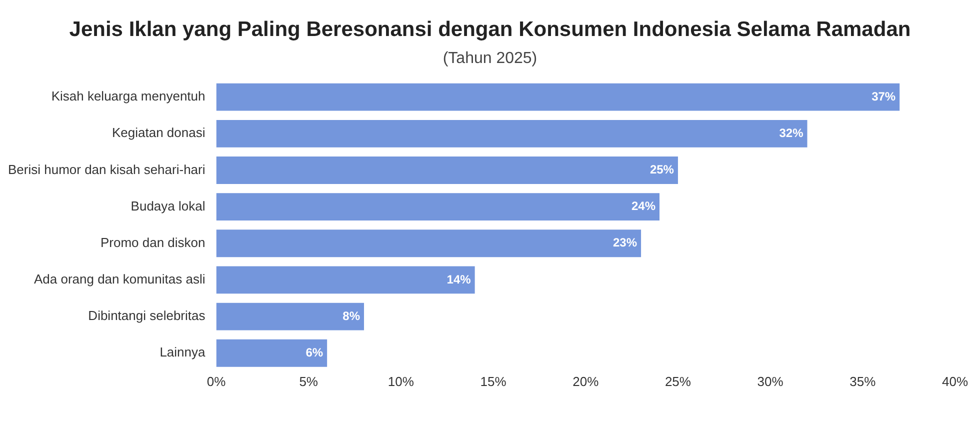 The image size is (980, 434). Describe the element at coordinates (128, 96) in the screenshot. I see `y-tick-label: Kisah keluarga menyentuh` at that location.